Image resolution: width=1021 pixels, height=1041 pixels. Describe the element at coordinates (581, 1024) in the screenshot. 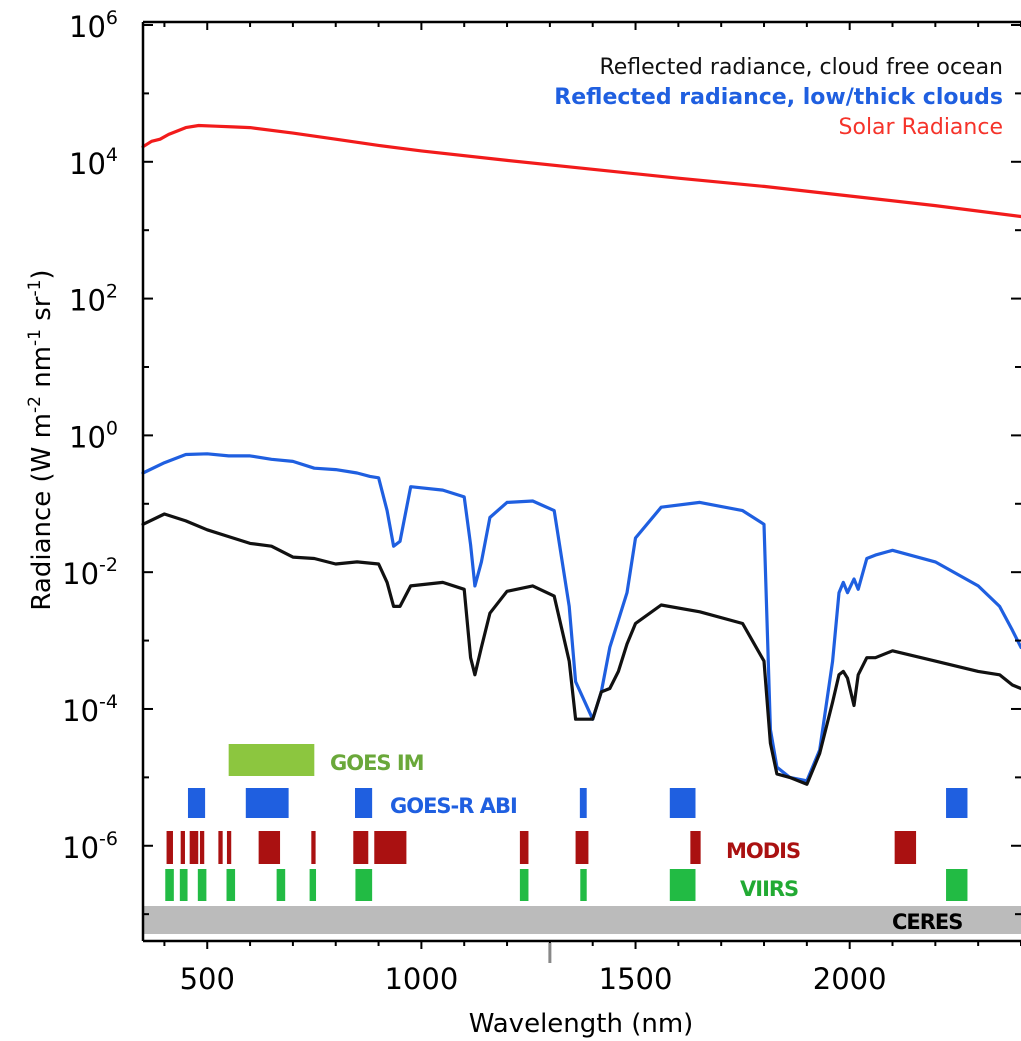

I see `x-axis-title: Wavelength (nm)` at that location.